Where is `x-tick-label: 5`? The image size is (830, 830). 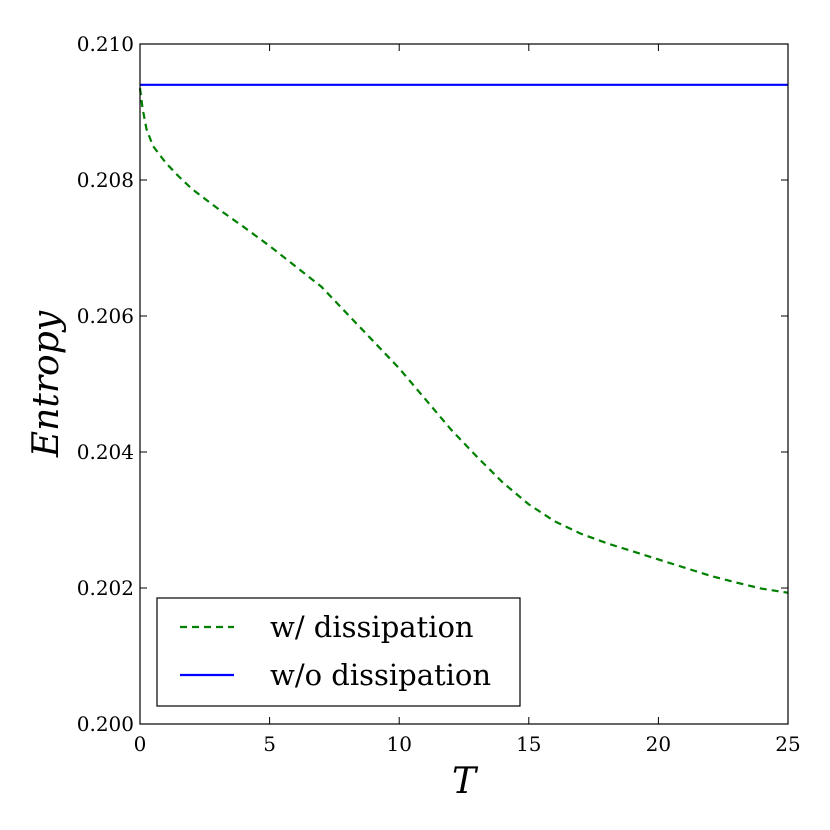
x-tick-label: 5 is located at coordinates (269, 744).